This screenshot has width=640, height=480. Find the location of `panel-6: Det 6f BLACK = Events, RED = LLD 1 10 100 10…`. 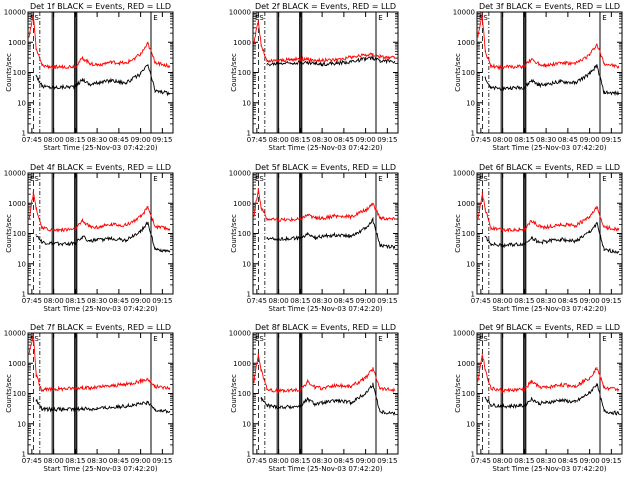

panel-6: Det 6f BLACK = Events, RED = LLD 1 10 100 10… is located at coordinates (538, 238).